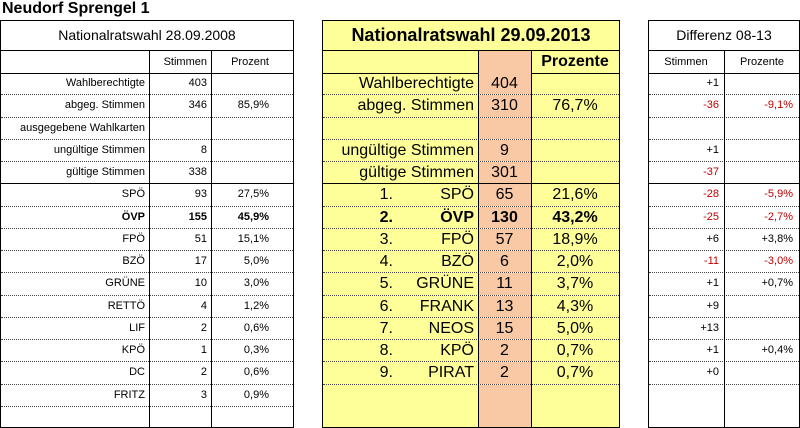 This screenshot has height=428, width=800. I want to click on party-name: BZÖ, so click(133, 261).